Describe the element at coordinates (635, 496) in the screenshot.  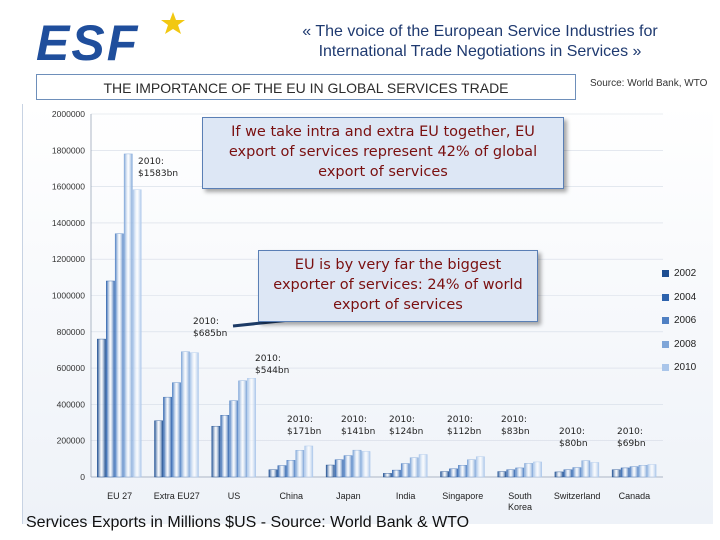
I see `category-label: Canada` at that location.